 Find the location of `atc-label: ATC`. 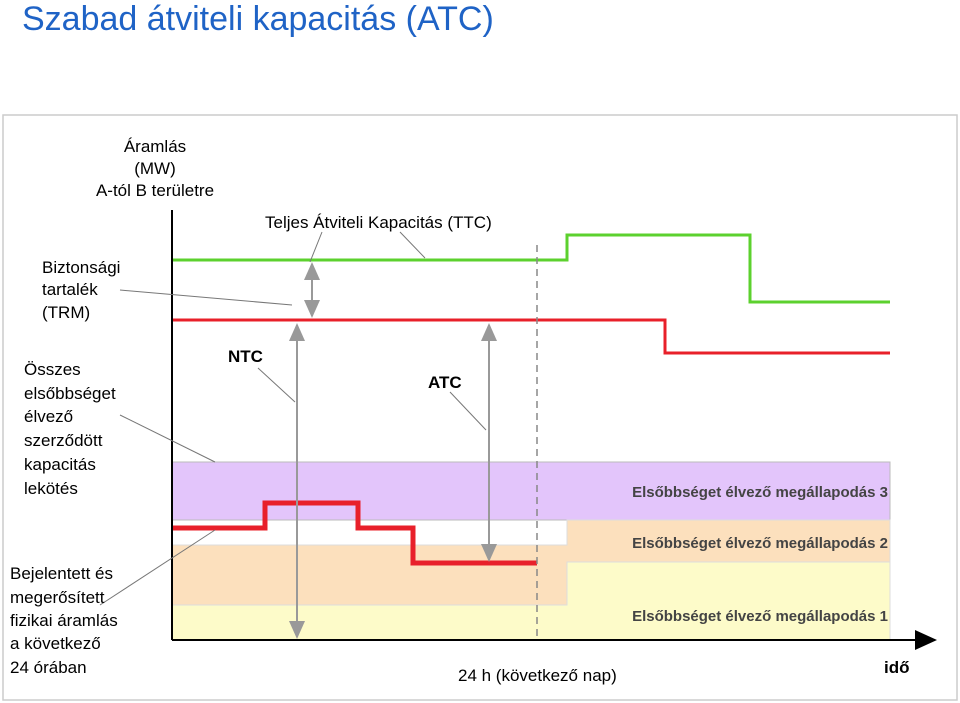

atc-label: ATC is located at coordinates (445, 382).